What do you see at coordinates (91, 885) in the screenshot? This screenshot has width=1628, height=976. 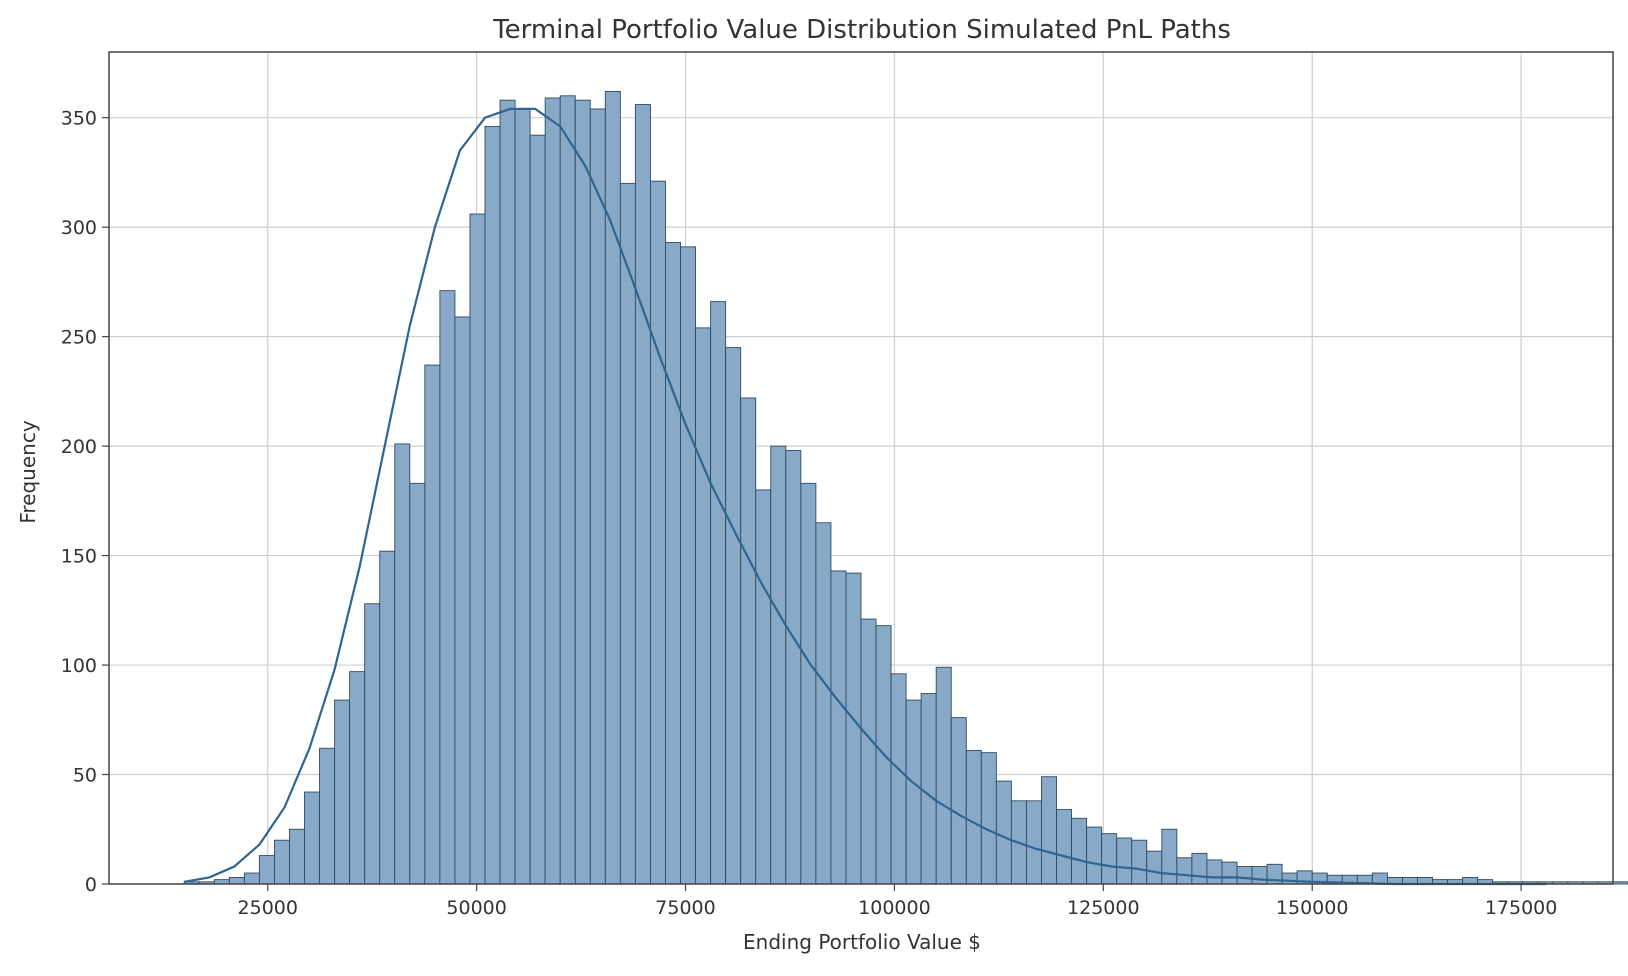 I see `y-tick-label: 0` at bounding box center [91, 885].